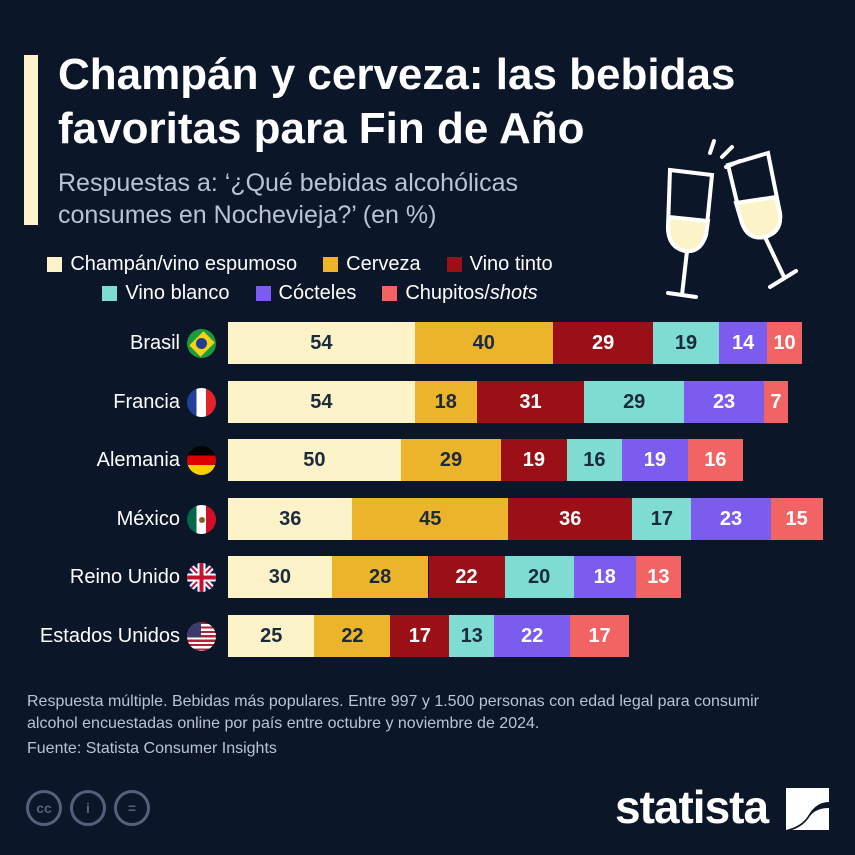 Image resolution: width=855 pixels, height=855 pixels. I want to click on bar-row: Brasil 54 40 29 19 14 10, so click(427, 343).